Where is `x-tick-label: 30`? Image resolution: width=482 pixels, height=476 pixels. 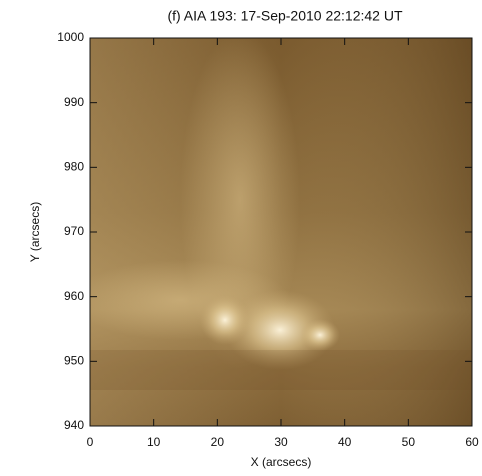
x-tick-label: 30 is located at coordinates (281, 442).